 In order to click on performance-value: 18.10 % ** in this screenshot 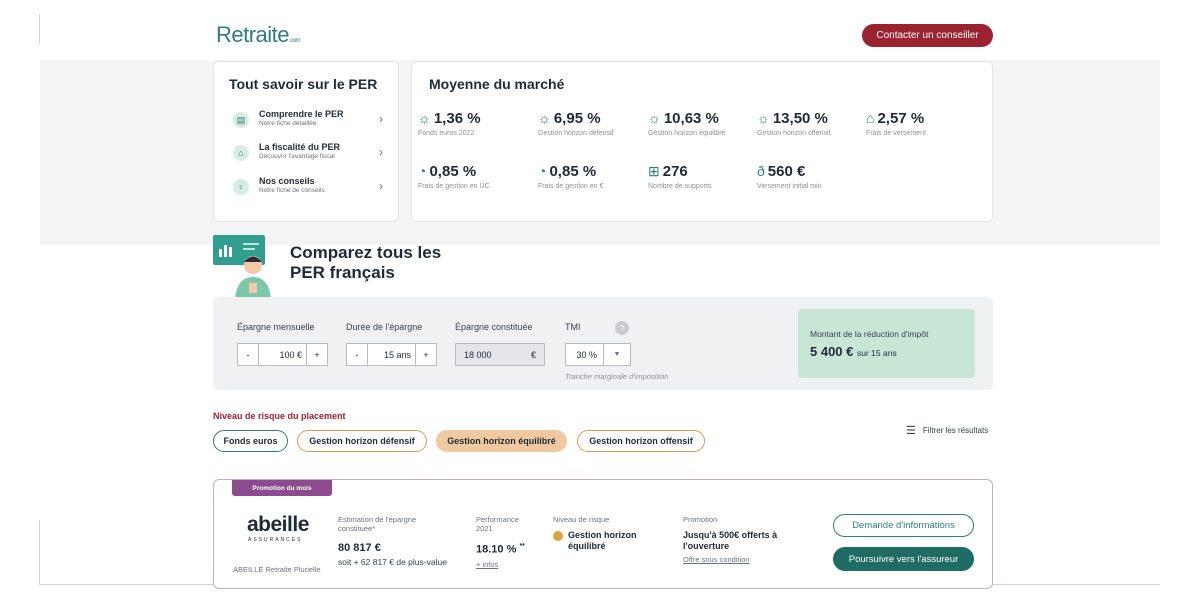, I will do `click(500, 549)`.